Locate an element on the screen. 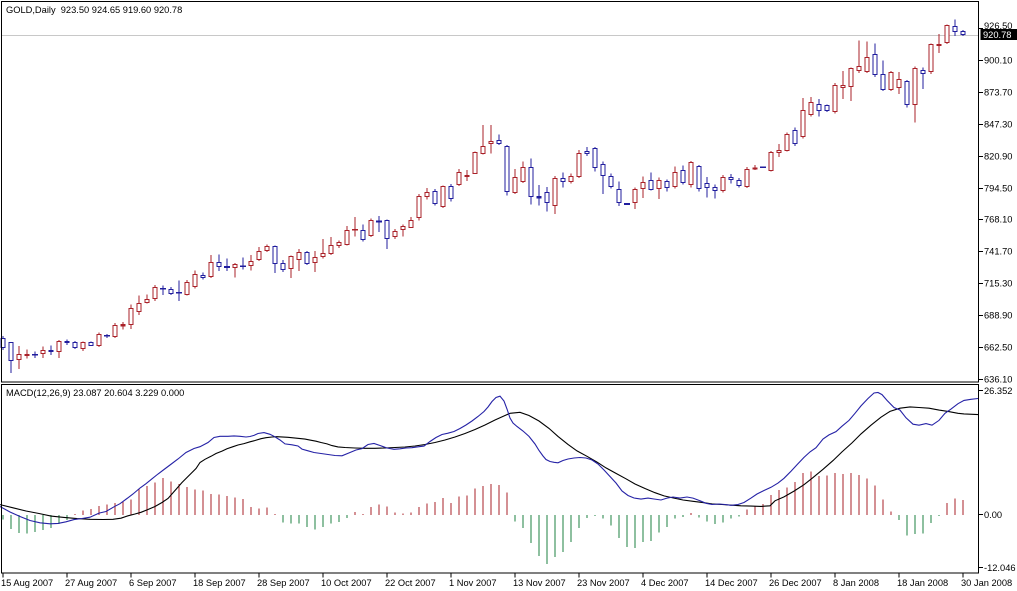  svg-text: 8 Jan 2008 is located at coordinates (856, 583).